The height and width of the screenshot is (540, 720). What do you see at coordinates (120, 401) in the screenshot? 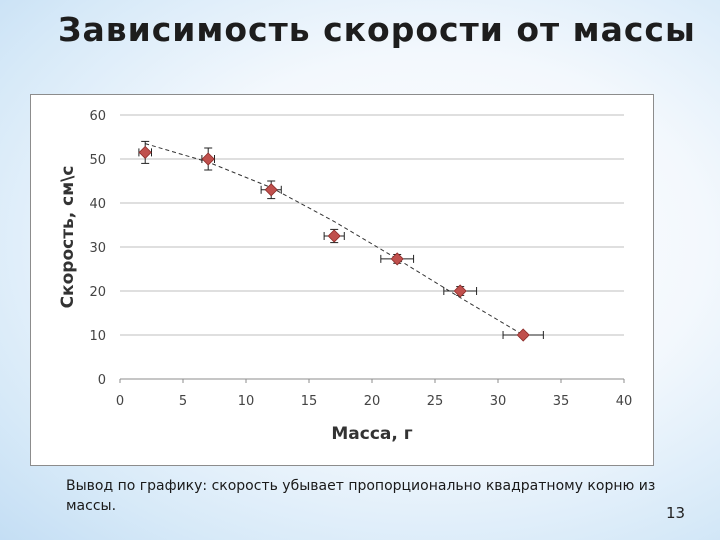
I see `x-tick-label: 0` at bounding box center [120, 401].